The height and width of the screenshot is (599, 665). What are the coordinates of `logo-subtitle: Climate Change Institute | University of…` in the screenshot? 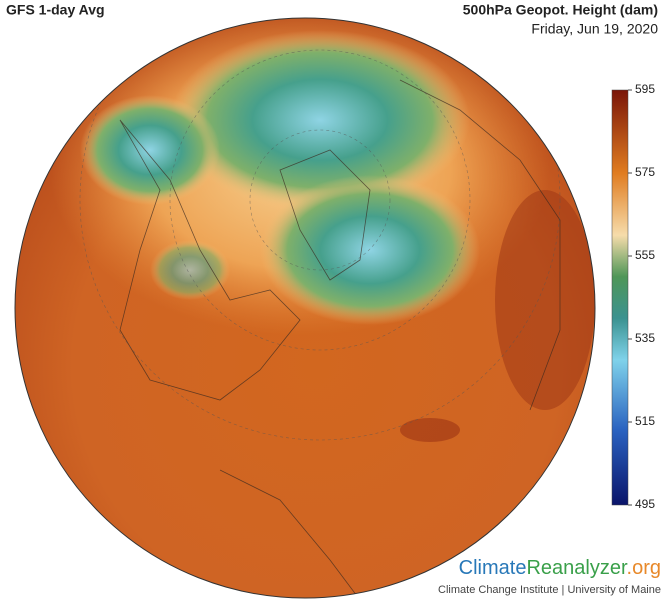 It's located at (549, 590).